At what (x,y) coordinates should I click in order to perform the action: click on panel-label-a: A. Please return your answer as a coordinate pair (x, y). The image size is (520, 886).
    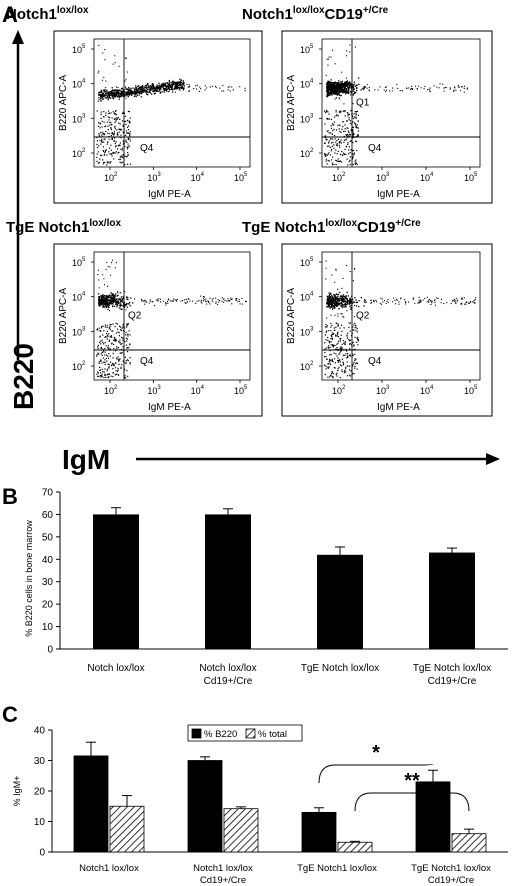
    Looking at the image, I should click on (10, 14).